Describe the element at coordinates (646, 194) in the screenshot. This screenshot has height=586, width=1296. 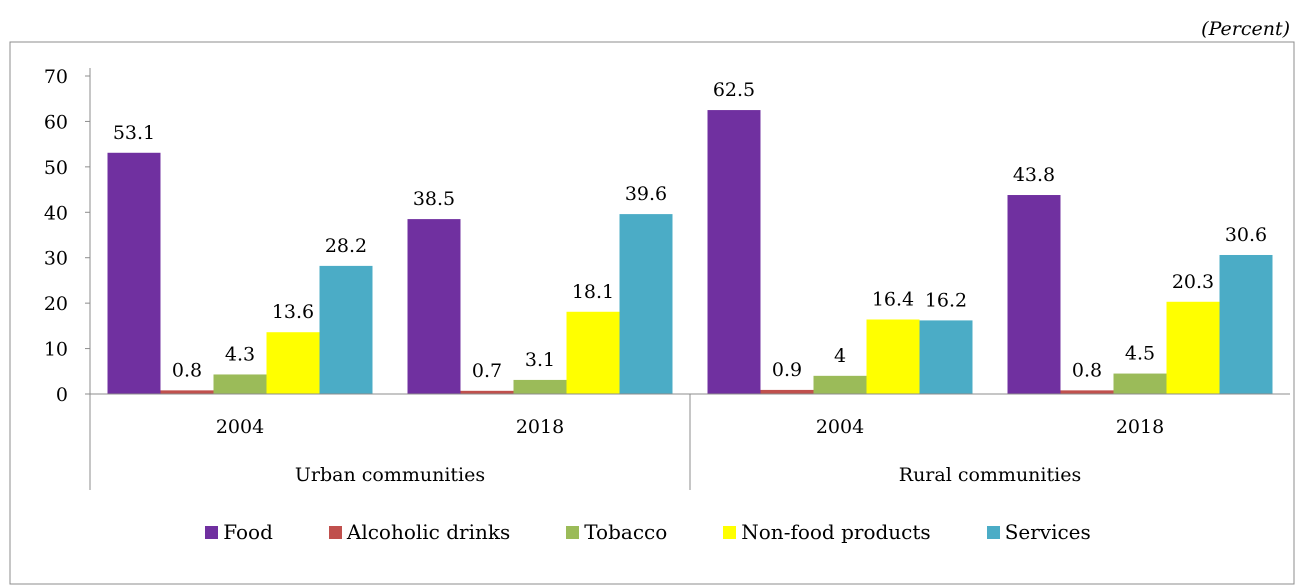
I see `data-label: 39.6` at that location.